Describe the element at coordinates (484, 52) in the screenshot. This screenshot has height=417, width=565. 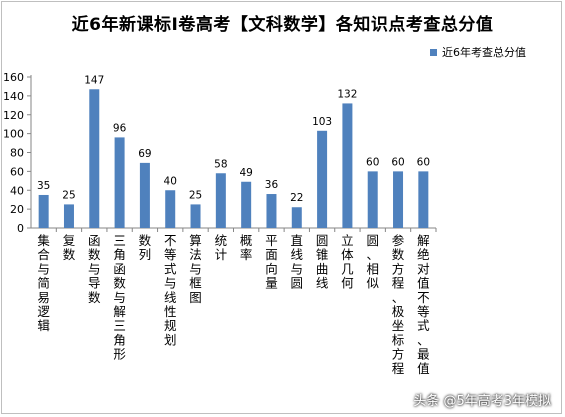
I see `legend-label: 近6年考查总分值` at that location.